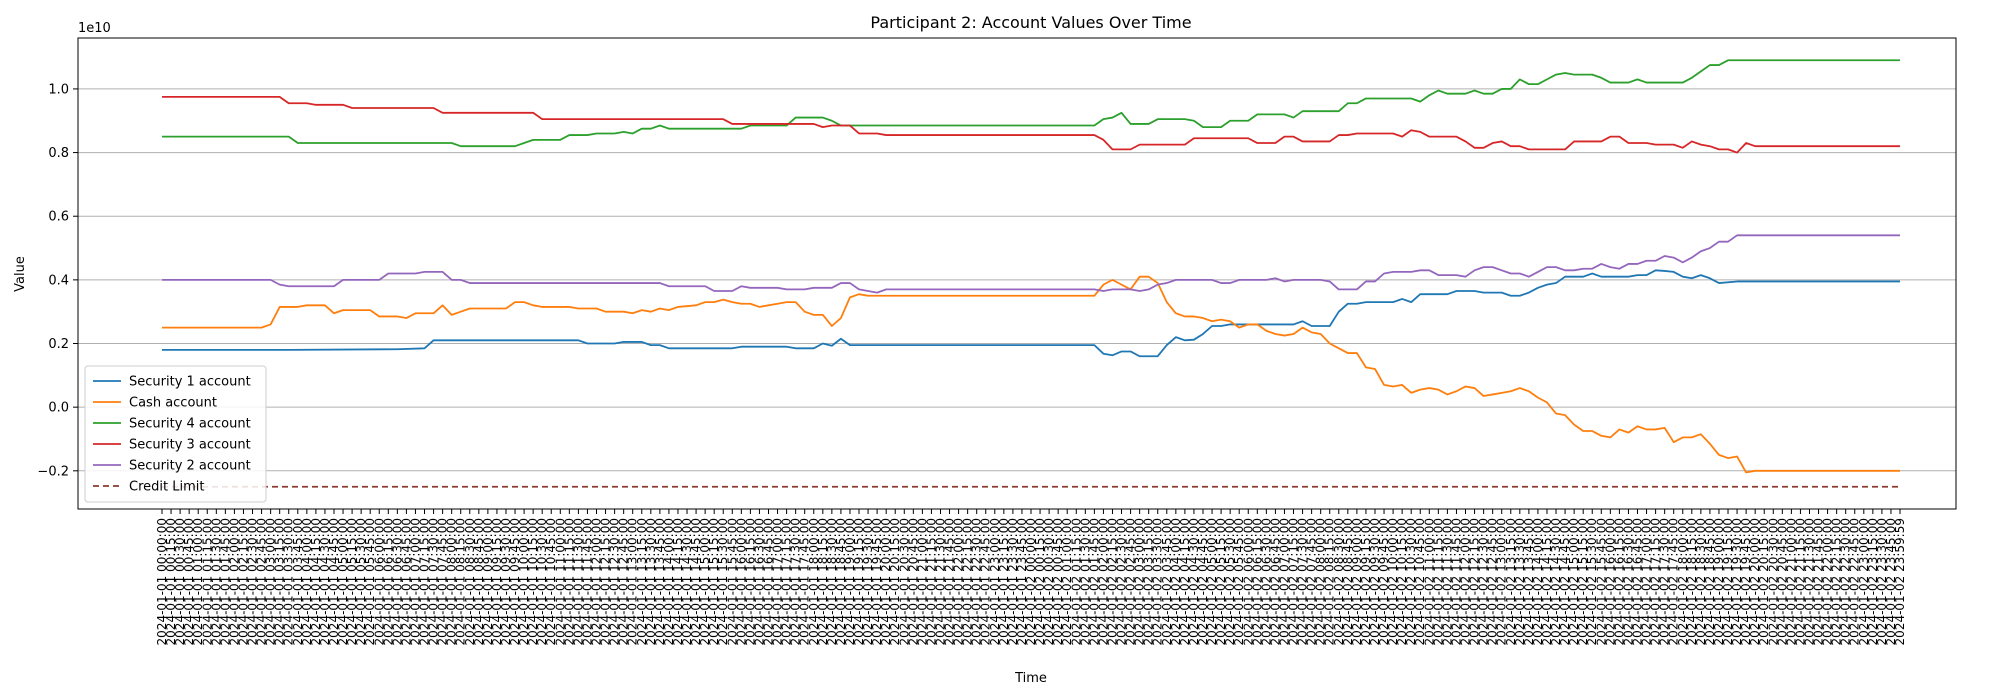  I want to click on x-tick-label: 2024-01-02 01:30:00, so click(1085, 581).